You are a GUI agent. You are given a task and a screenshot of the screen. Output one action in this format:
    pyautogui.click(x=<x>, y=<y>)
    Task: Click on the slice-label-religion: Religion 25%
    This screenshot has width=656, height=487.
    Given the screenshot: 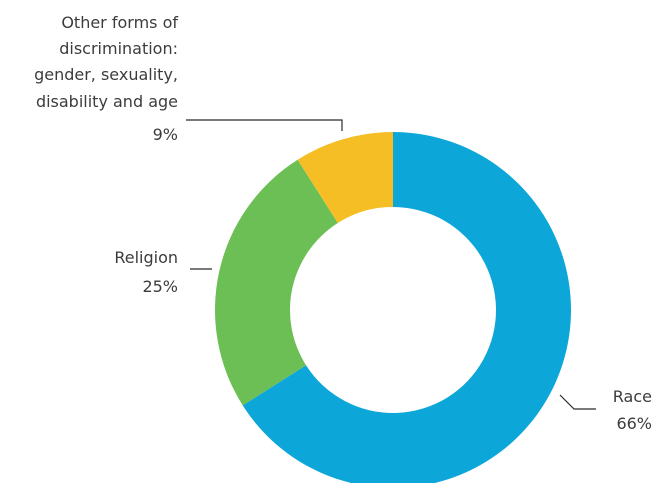 What is the action you would take?
    pyautogui.click(x=146, y=272)
    